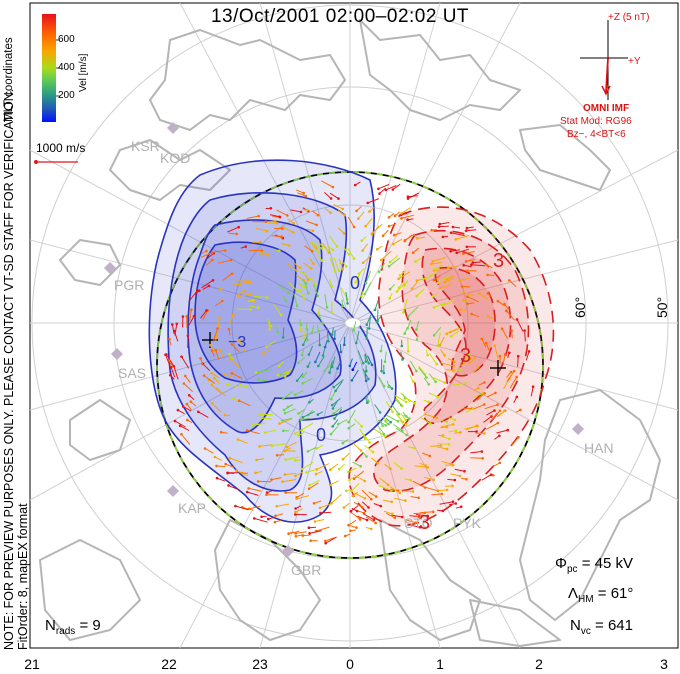 The height and width of the screenshot is (674, 680). I want to click on contour-label: 0, so click(355, 283).